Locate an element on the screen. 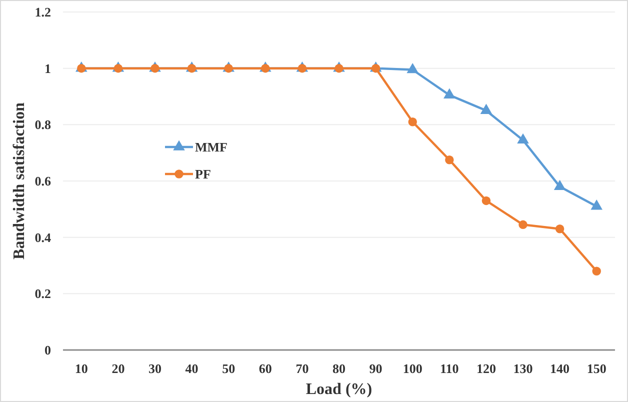  x-tick-label: 60 is located at coordinates (265, 368).